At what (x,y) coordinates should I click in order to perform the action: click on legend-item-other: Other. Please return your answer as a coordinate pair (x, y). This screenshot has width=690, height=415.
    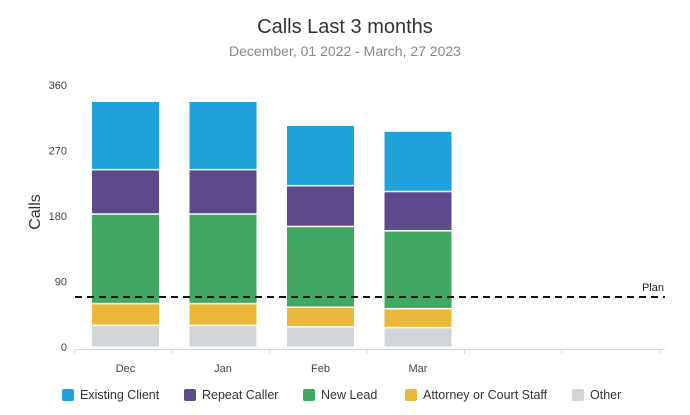
    Looking at the image, I should click on (596, 395).